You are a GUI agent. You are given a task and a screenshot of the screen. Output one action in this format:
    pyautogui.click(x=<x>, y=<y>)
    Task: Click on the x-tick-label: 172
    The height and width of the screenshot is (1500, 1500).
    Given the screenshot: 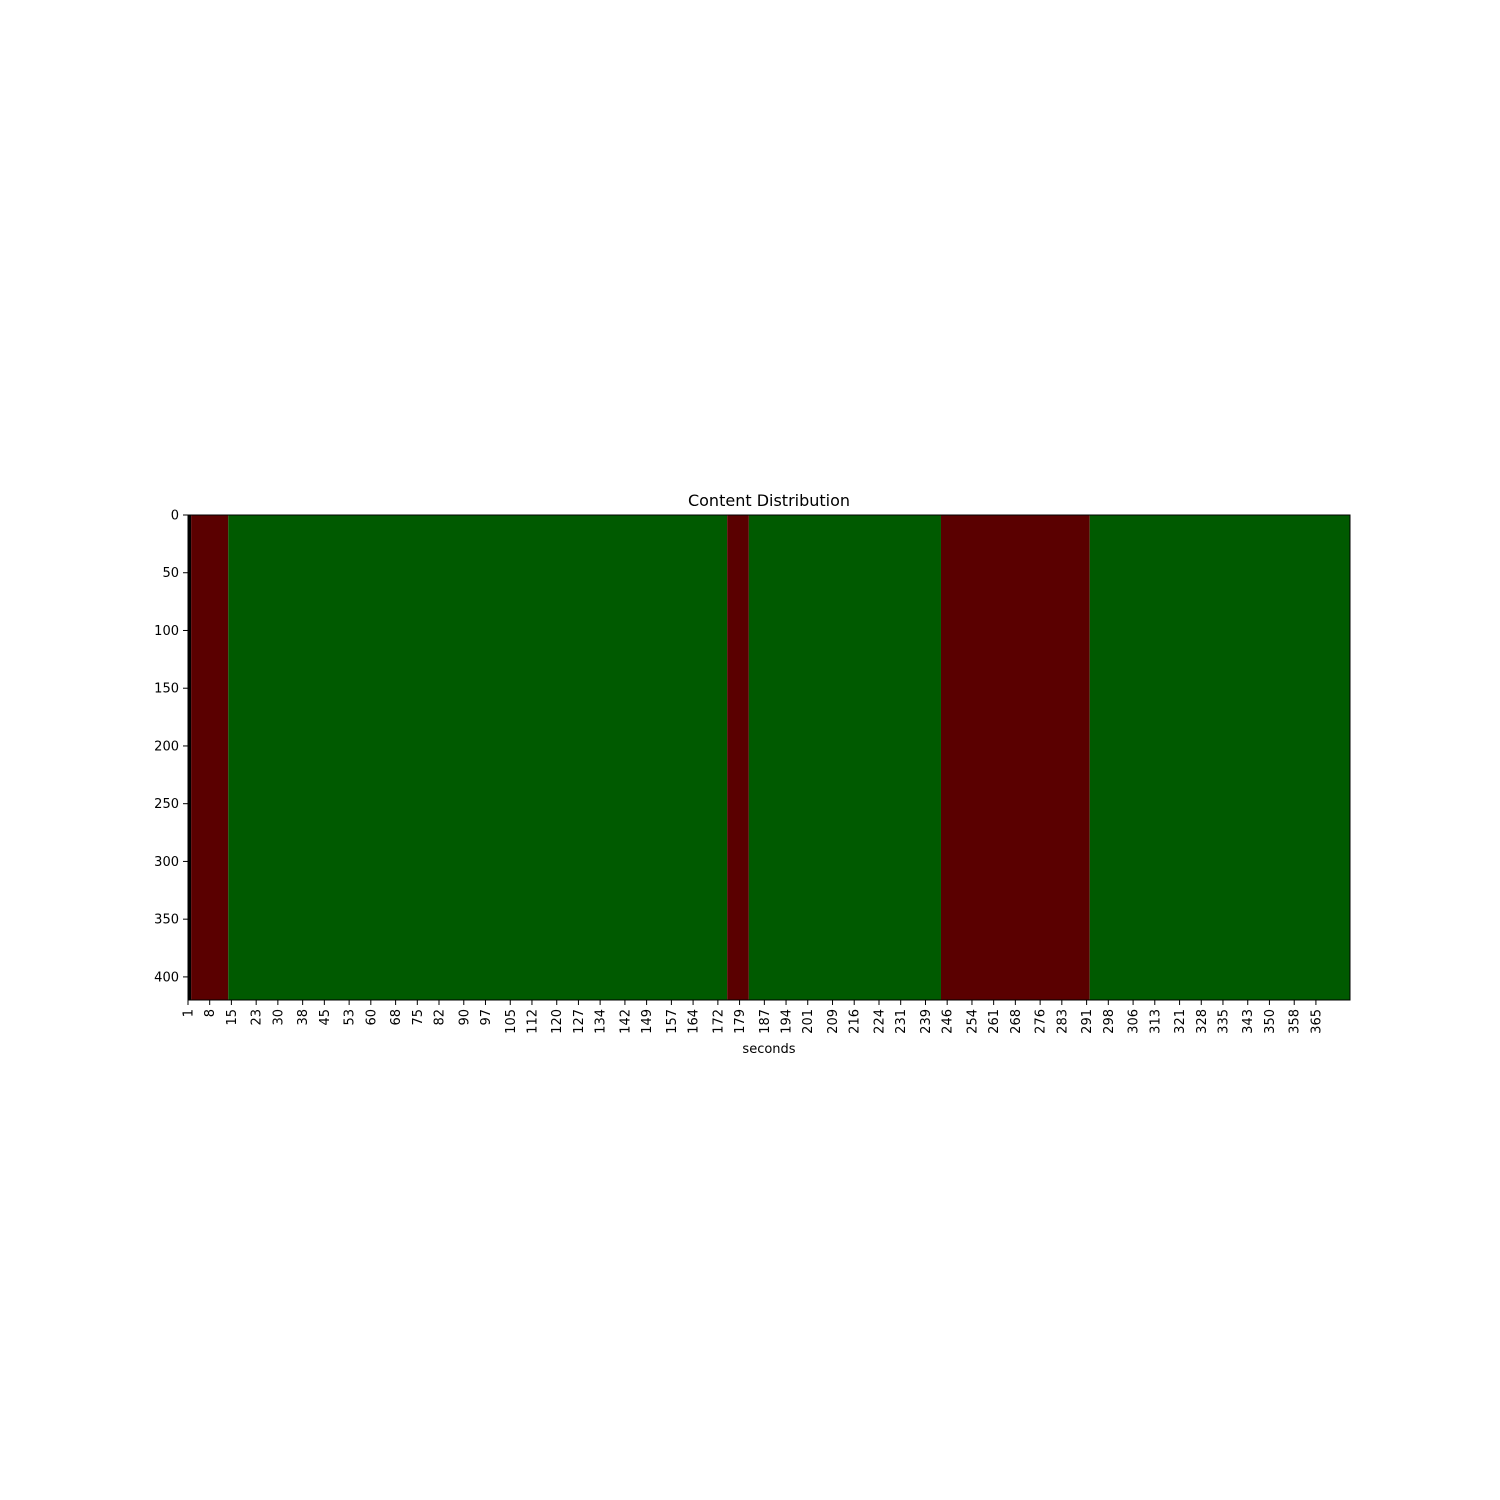 What is the action you would take?
    pyautogui.click(x=718, y=1021)
    